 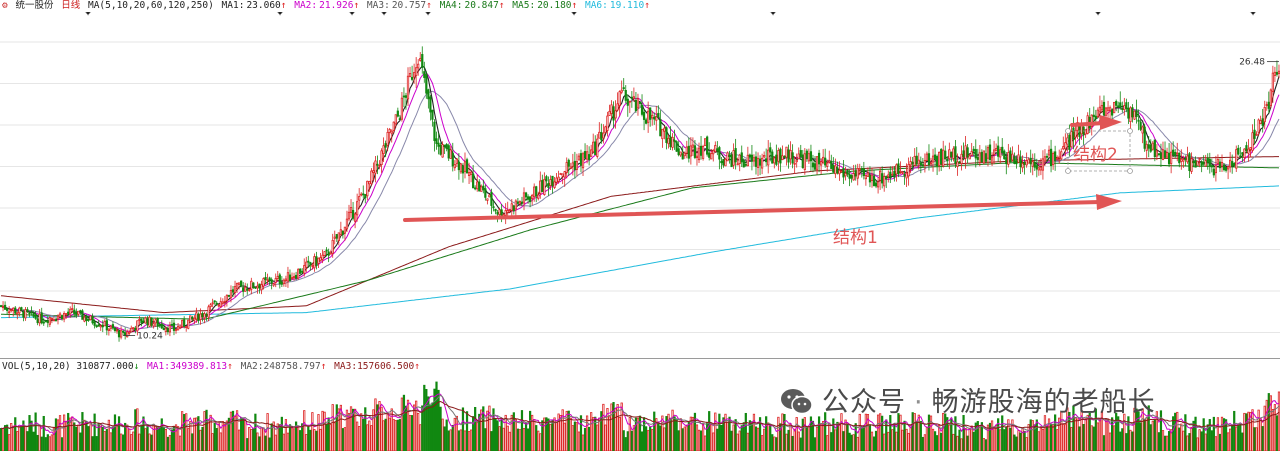 I want to click on vol-value: 310877.000, so click(x=105, y=366).